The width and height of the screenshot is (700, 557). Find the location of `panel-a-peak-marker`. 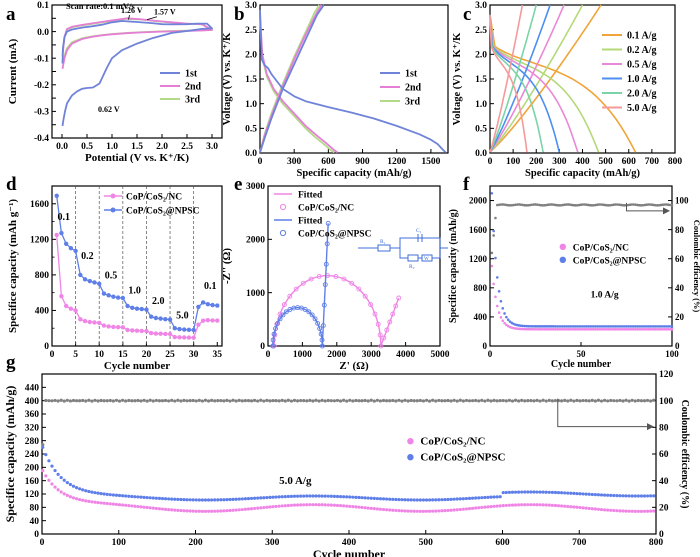

panel-a-peak-marker is located at coordinates (129, 17).